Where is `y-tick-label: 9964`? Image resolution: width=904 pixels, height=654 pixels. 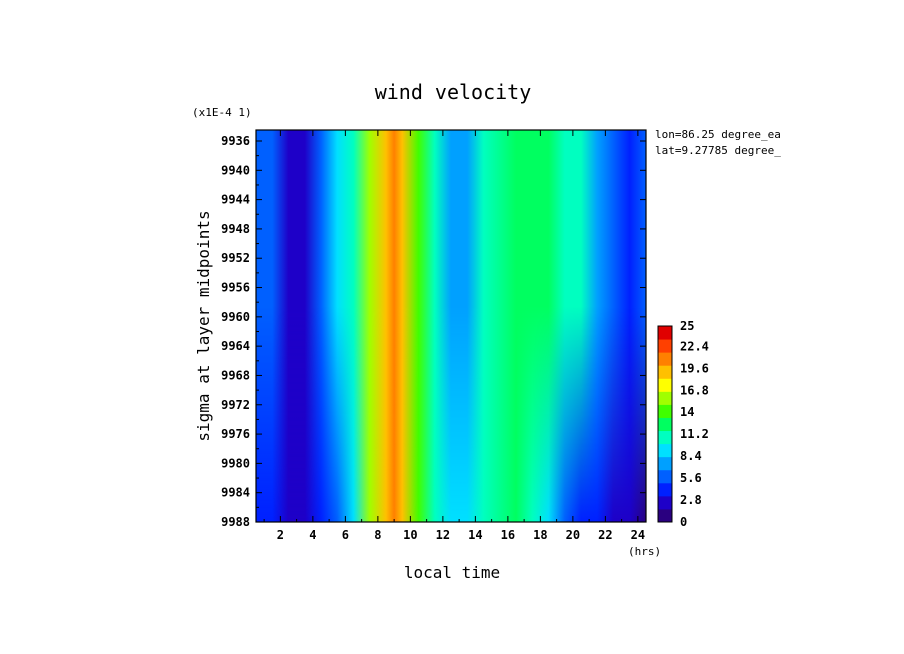
y-tick-label: 9964 is located at coordinates (235, 346).